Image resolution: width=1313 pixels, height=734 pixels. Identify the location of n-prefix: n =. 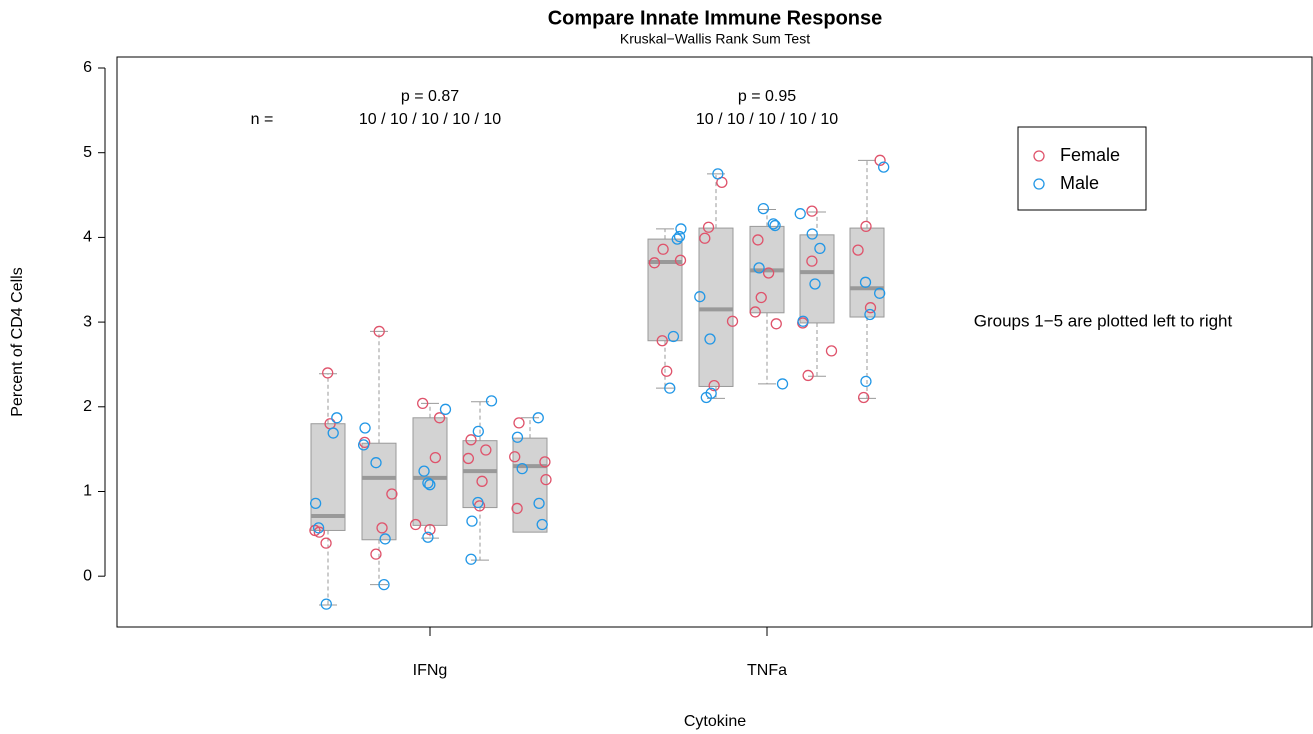
(262, 119).